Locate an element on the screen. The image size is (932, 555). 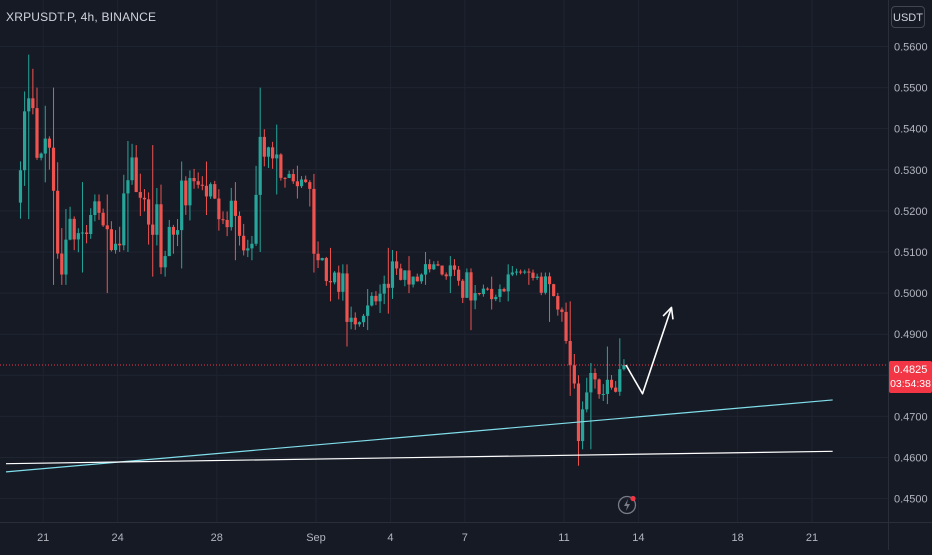
ascending-trendline is located at coordinates (419, 436).